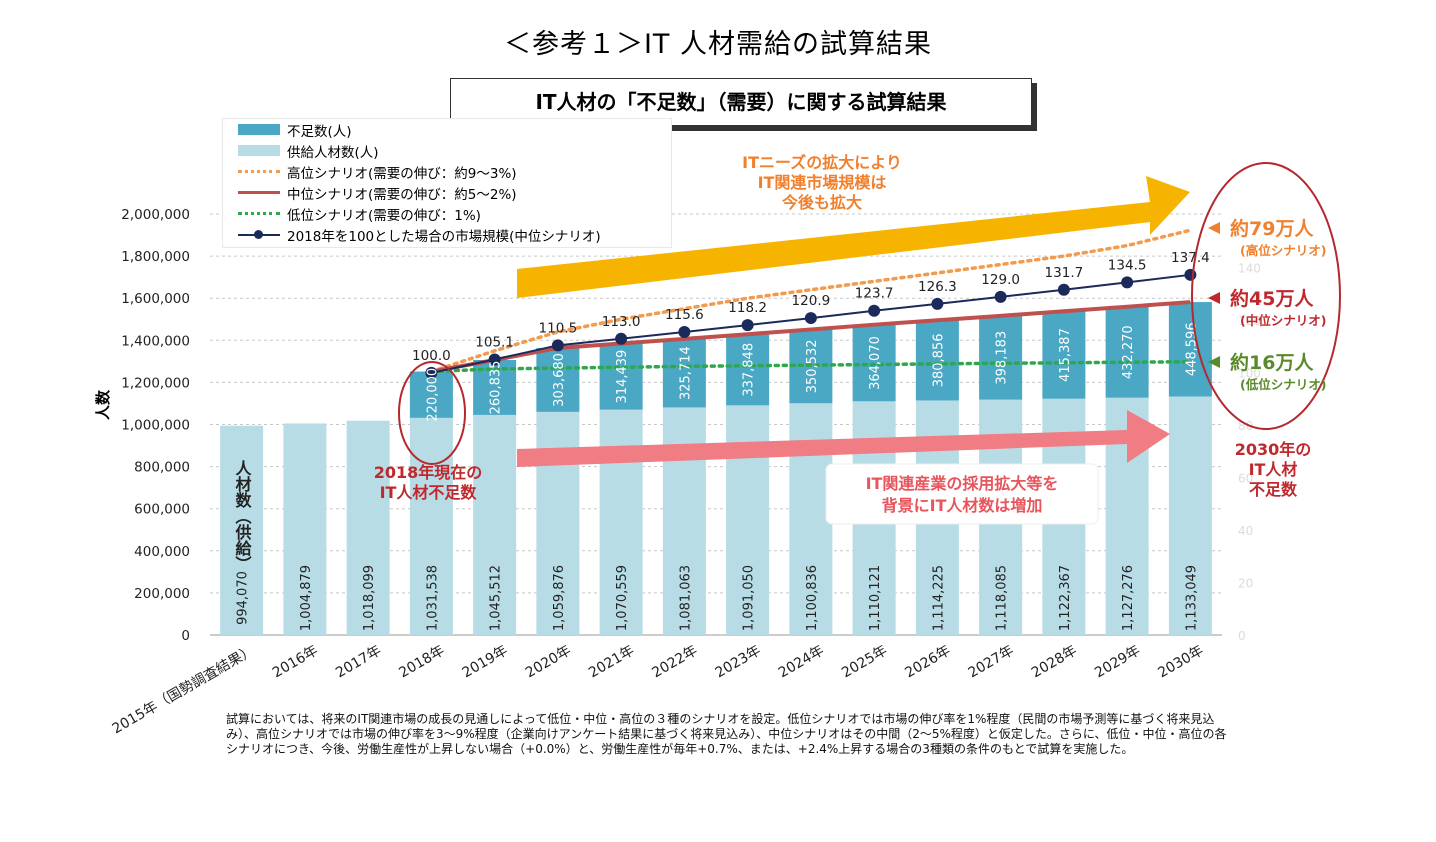 The width and height of the screenshot is (1436, 842). I want to click on shortage-value-label: 220,000, so click(432, 395).